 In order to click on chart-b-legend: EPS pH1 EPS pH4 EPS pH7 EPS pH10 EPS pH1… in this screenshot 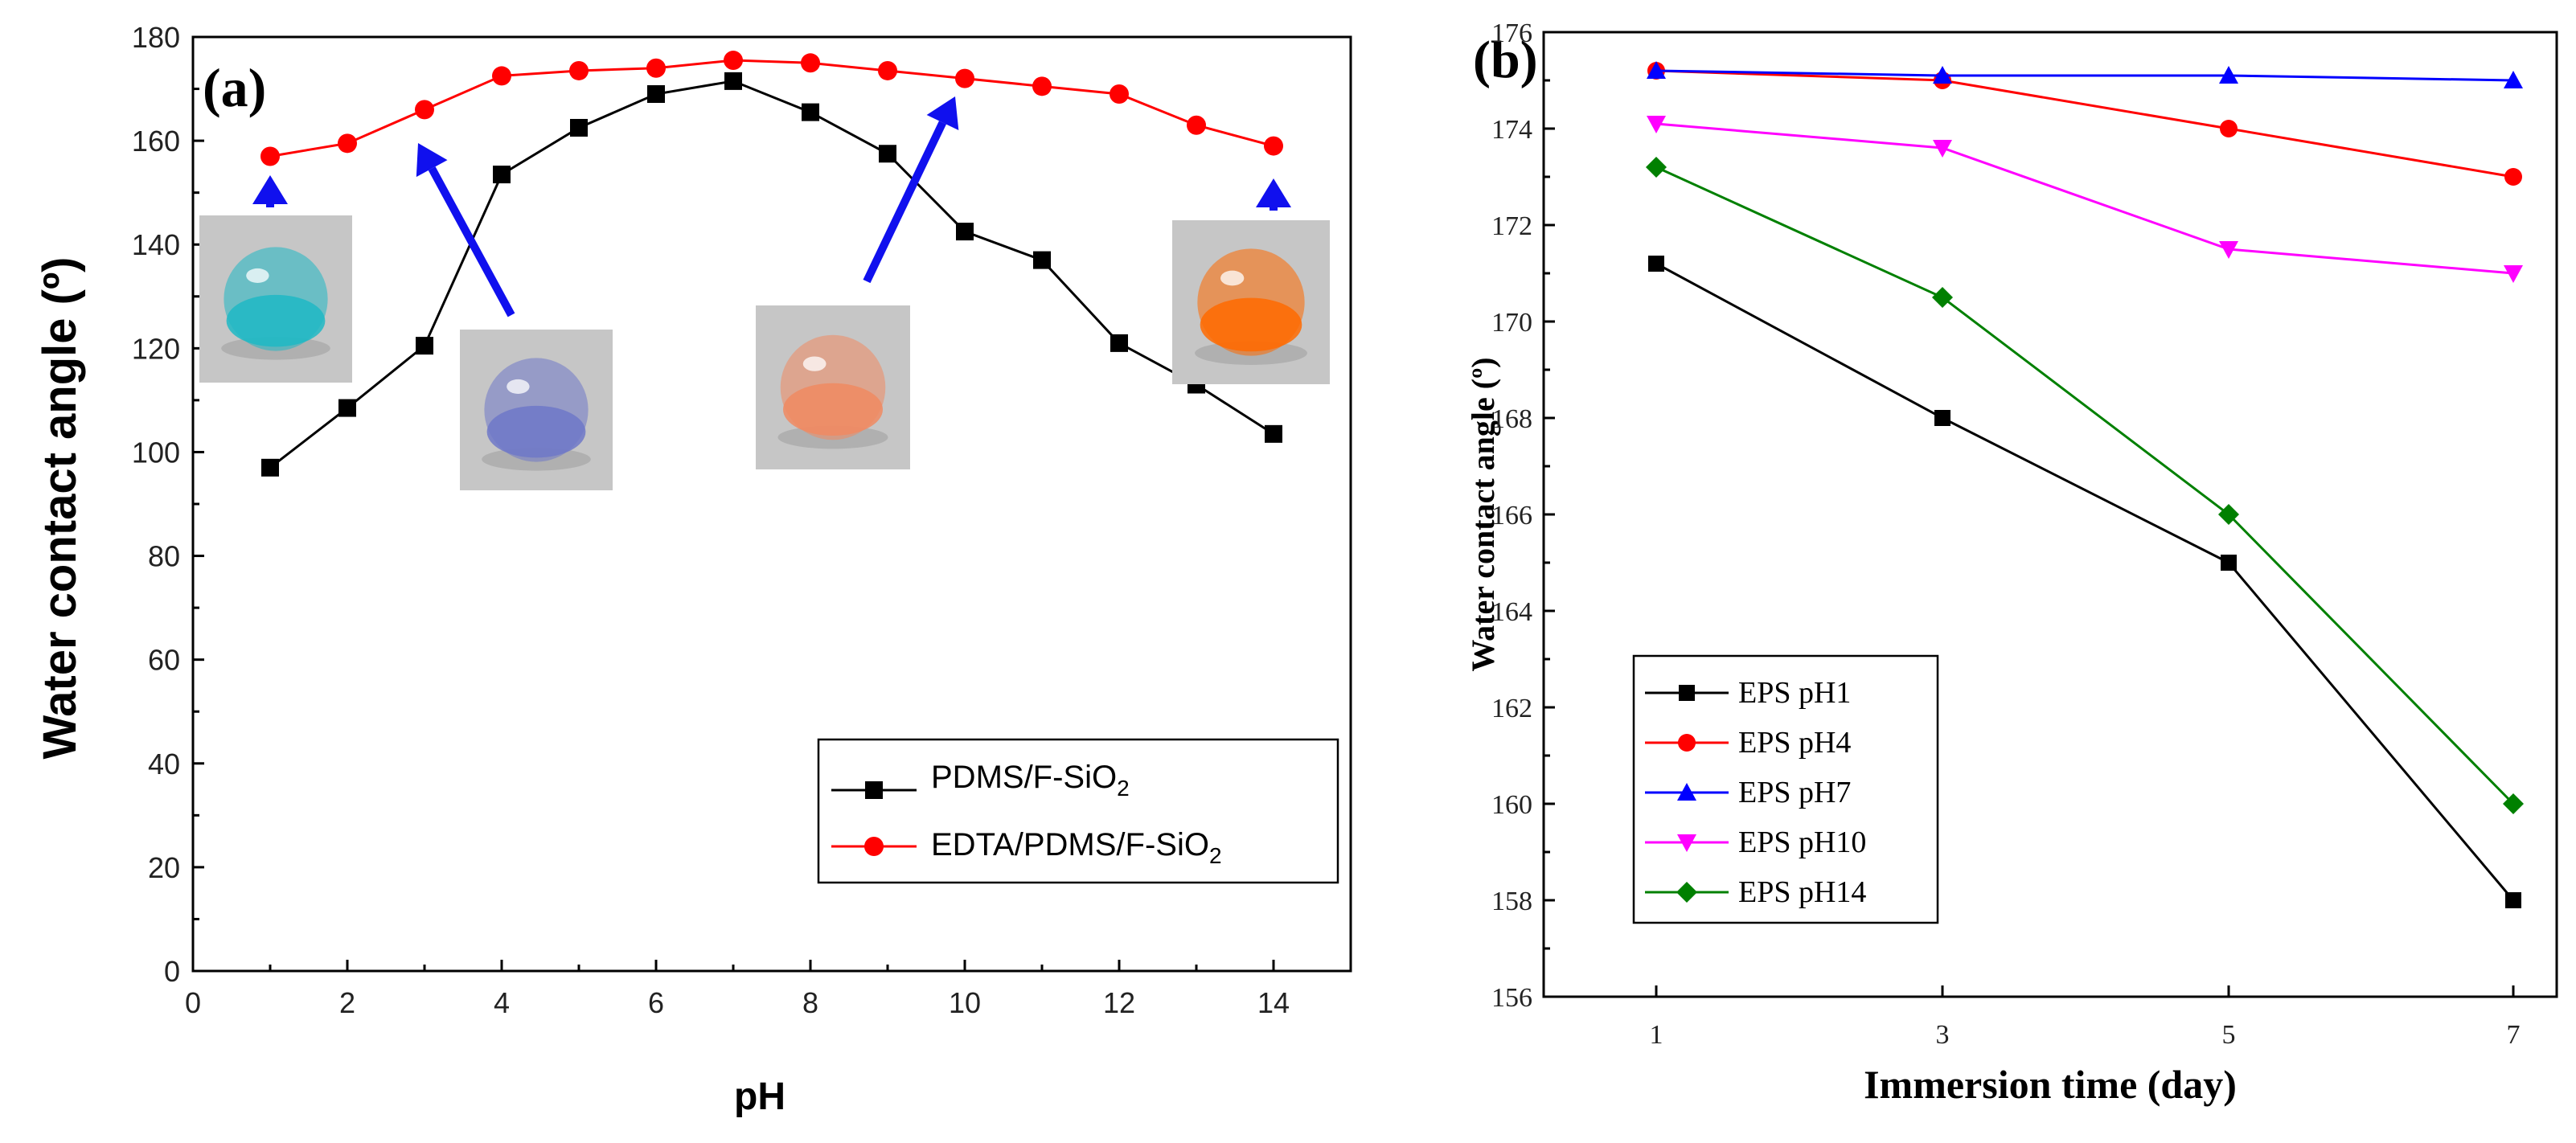, I will do `click(1785, 789)`.